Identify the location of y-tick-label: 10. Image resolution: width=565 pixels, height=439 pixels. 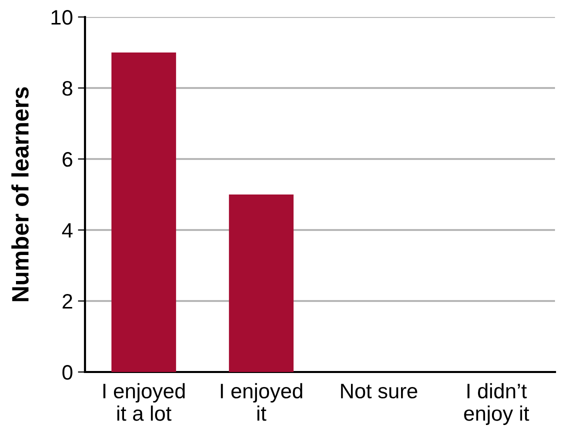
(62, 17).